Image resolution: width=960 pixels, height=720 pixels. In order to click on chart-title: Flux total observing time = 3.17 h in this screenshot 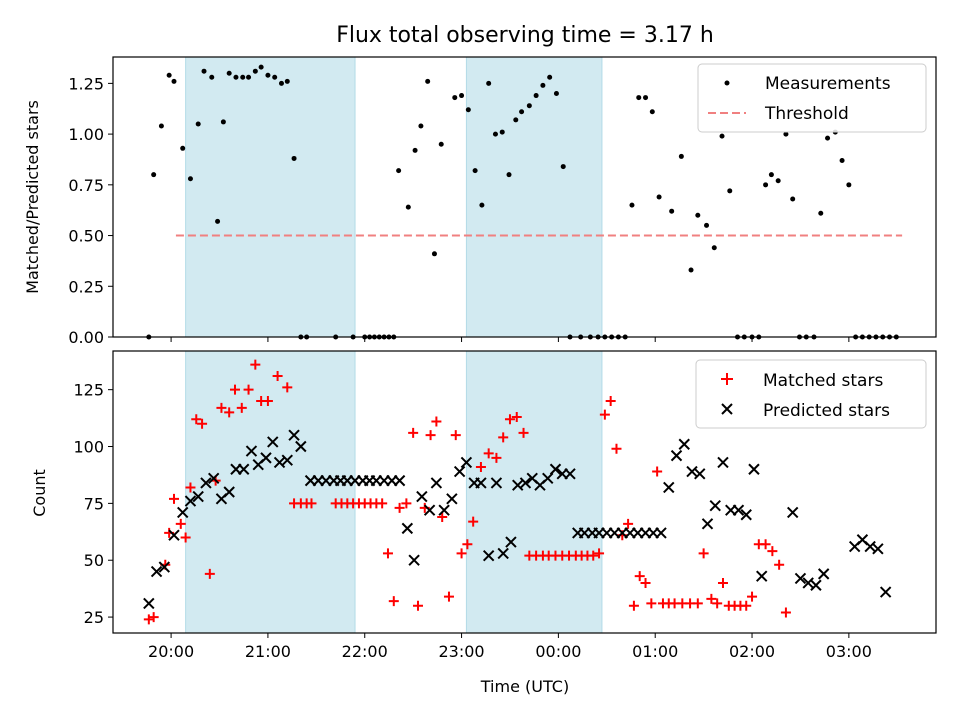, I will do `click(525, 35)`.